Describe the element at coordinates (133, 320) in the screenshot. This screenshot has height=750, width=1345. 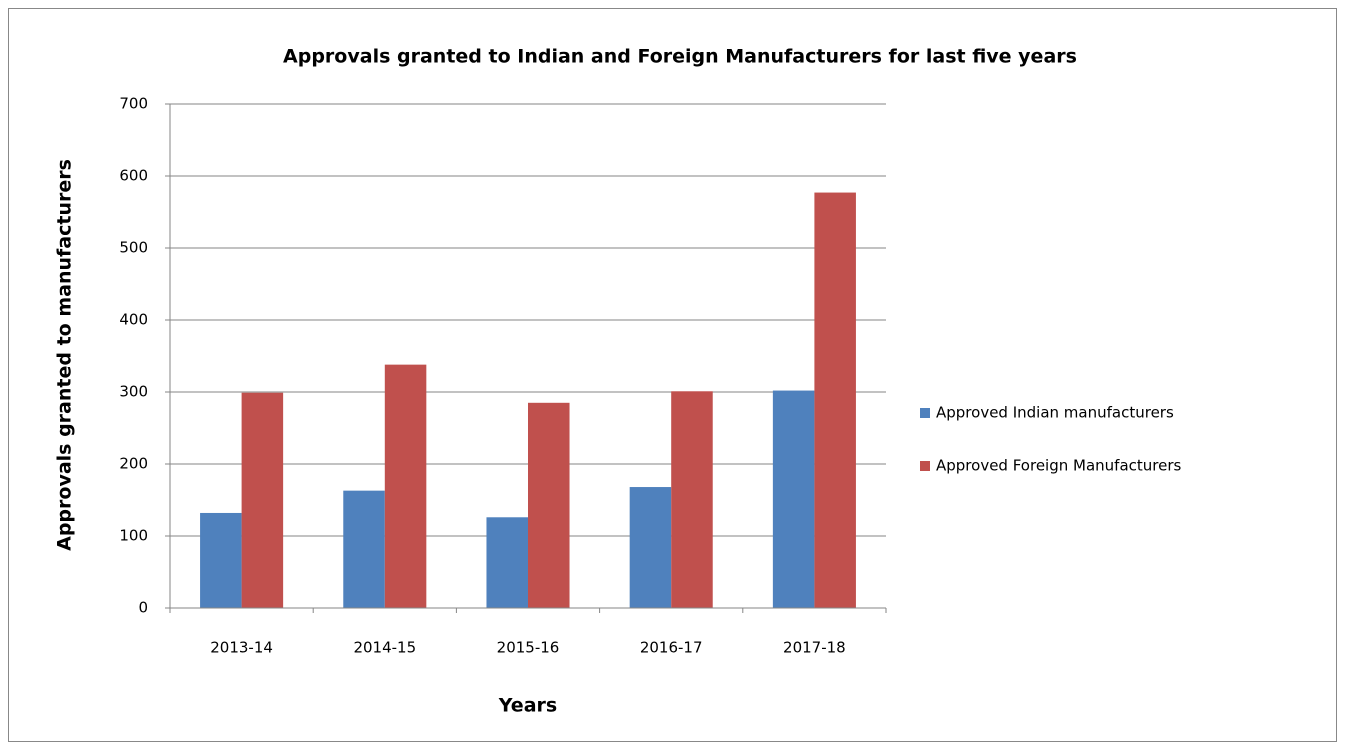
I see `y-tick-label: 400` at that location.